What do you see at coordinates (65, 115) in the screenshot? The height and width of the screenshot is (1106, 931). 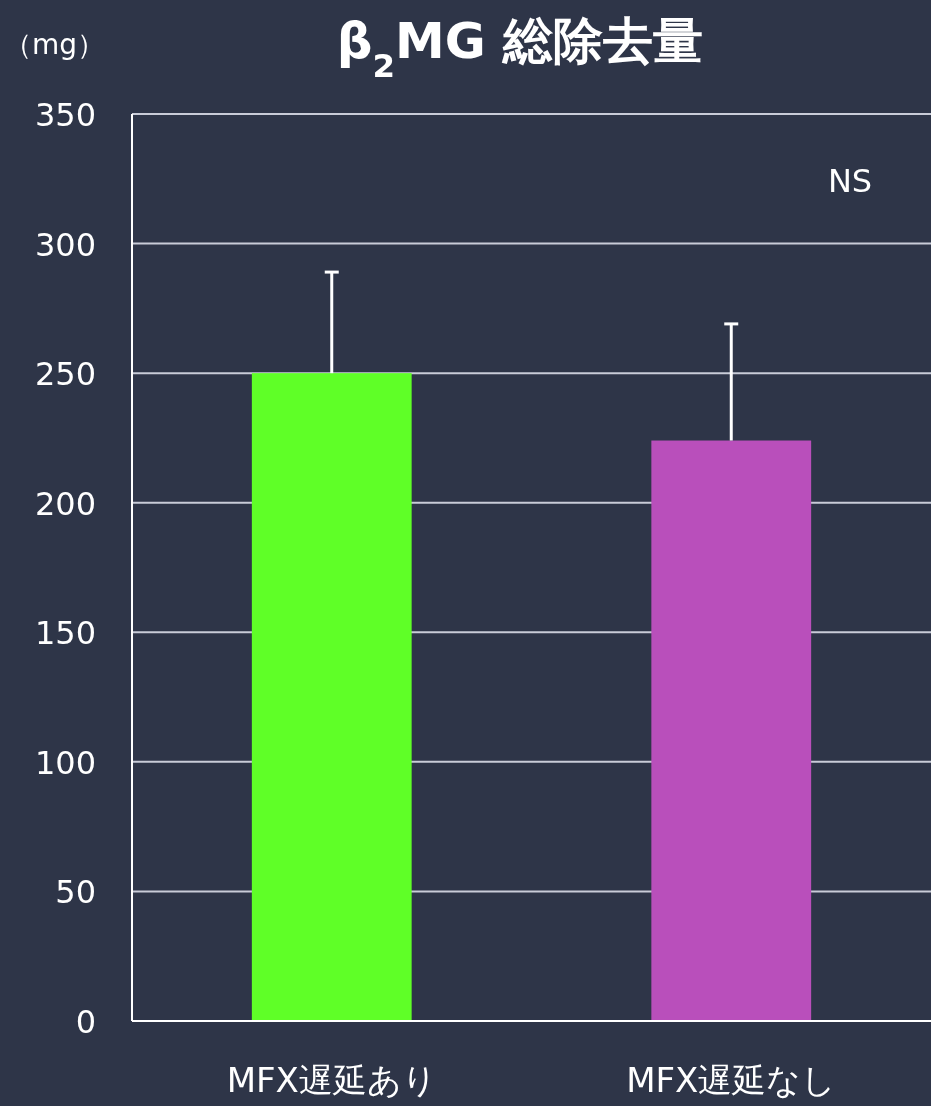 I see `y-tick-label: 350` at bounding box center [65, 115].